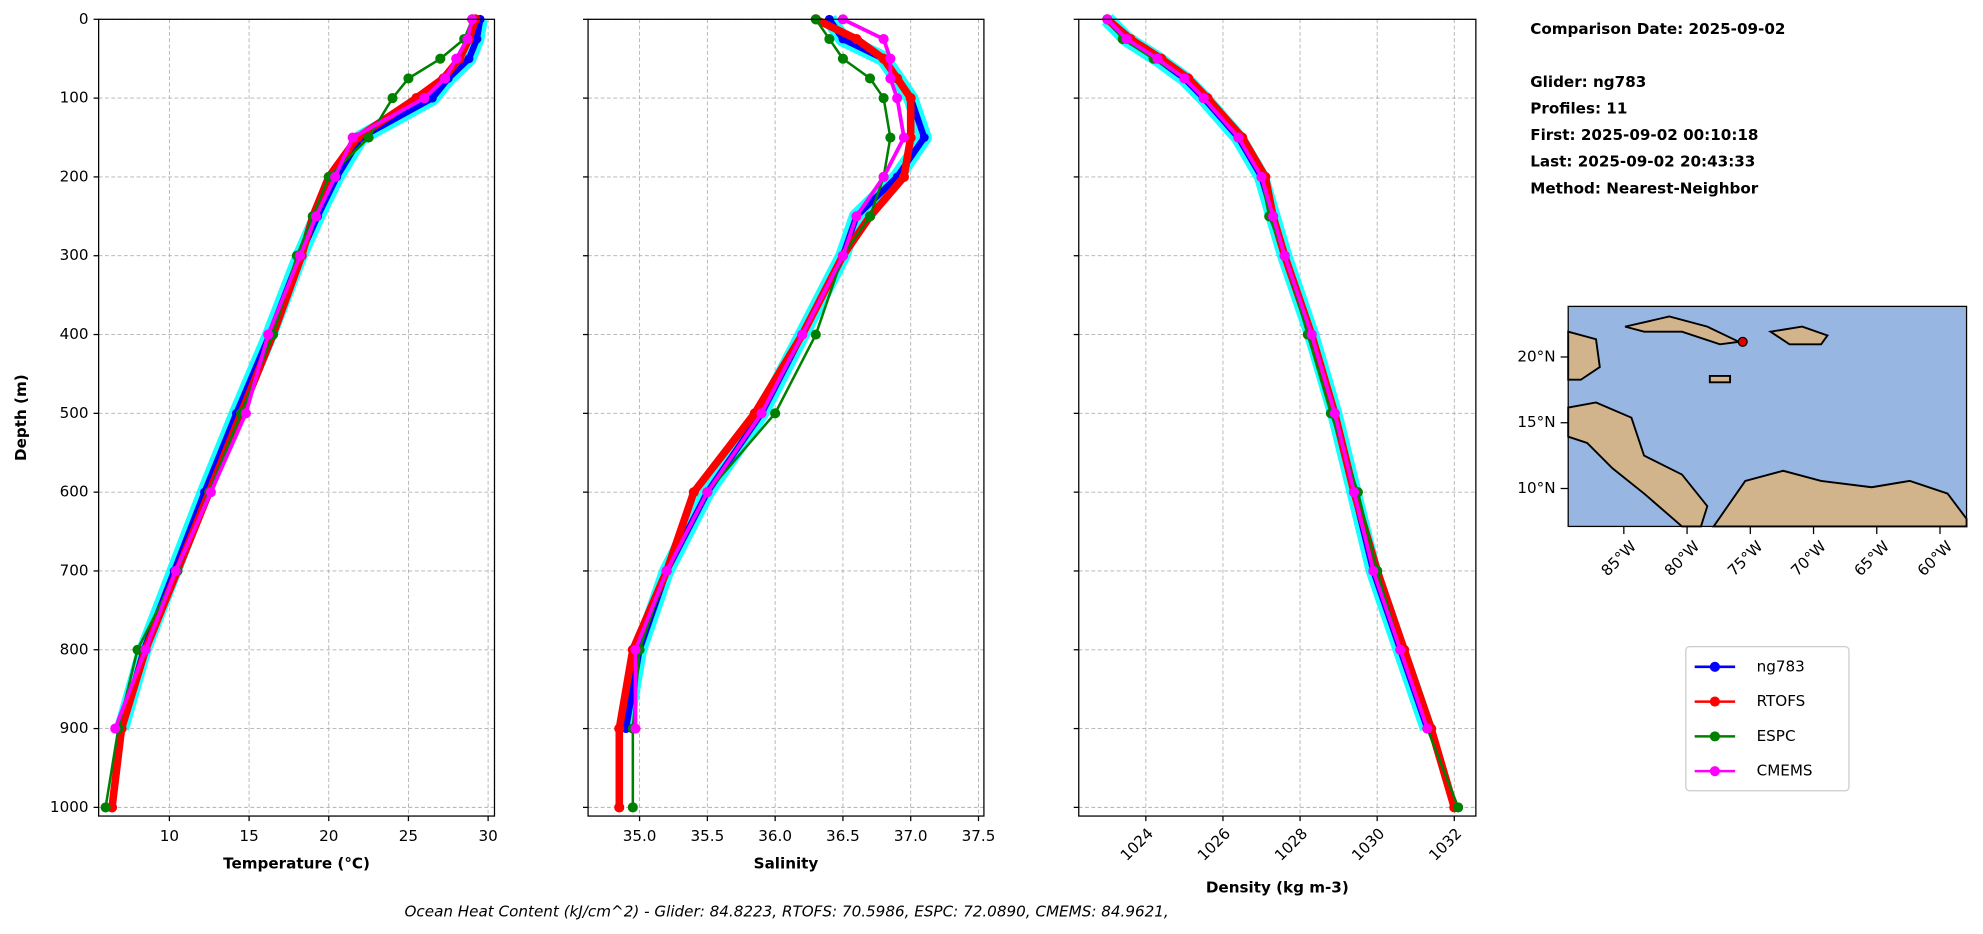 Image resolution: width=1983 pixels, height=934 pixels. What do you see at coordinates (1536, 356) in the screenshot?
I see `lat-label: 20°N` at bounding box center [1536, 356].